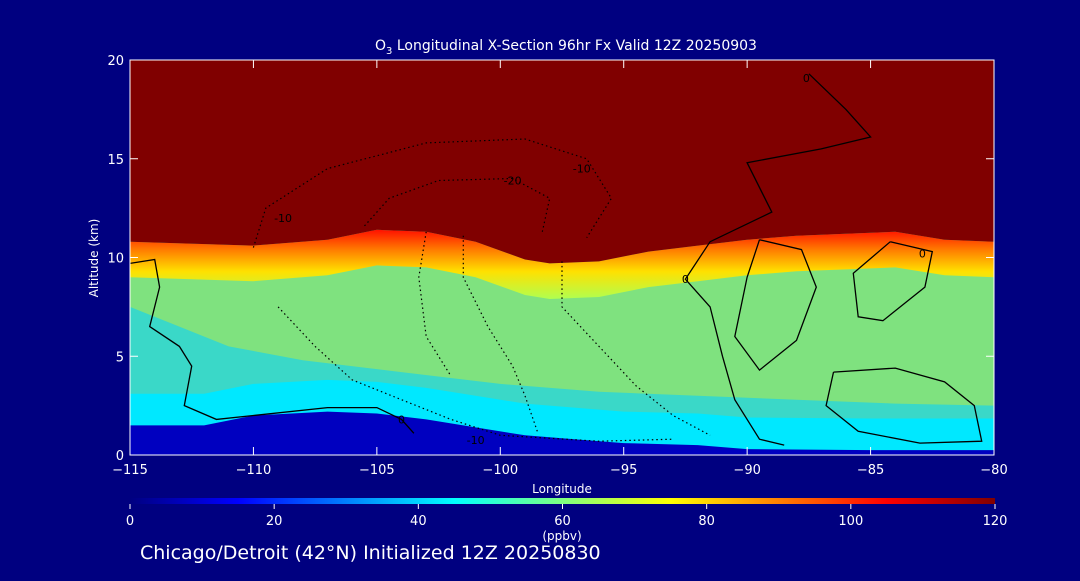 The width and height of the screenshot is (1080, 581). What do you see at coordinates (561, 536) in the screenshot?
I see `colorbar-unit-label: (ppbv)` at bounding box center [561, 536].